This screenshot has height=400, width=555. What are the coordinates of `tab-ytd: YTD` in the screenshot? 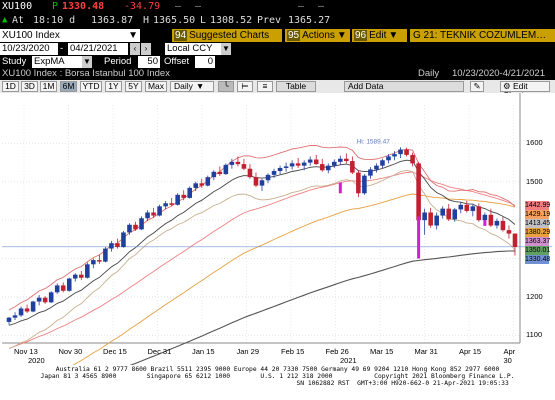 It's located at (91, 86).